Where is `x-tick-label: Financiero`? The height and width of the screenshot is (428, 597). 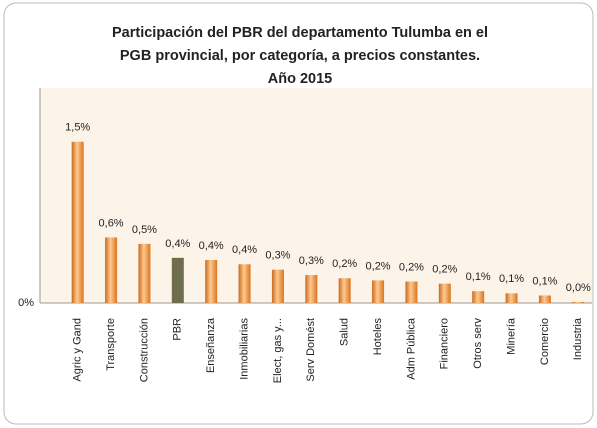 x-tick-label: Financiero is located at coordinates (445, 343).